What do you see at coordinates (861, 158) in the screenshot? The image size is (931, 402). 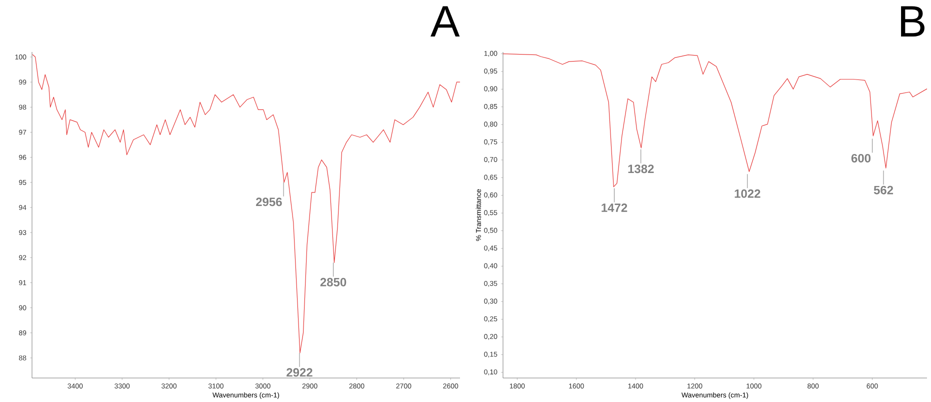 I see `annotation: 600` at bounding box center [861, 158].